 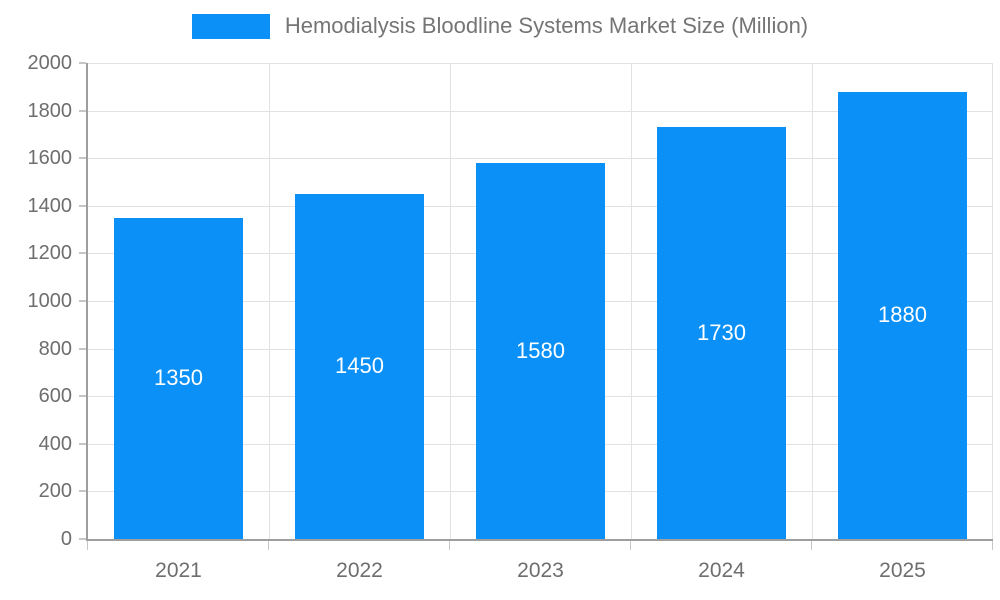 What do you see at coordinates (55, 396) in the screenshot?
I see `y-axis-label: 600` at bounding box center [55, 396].